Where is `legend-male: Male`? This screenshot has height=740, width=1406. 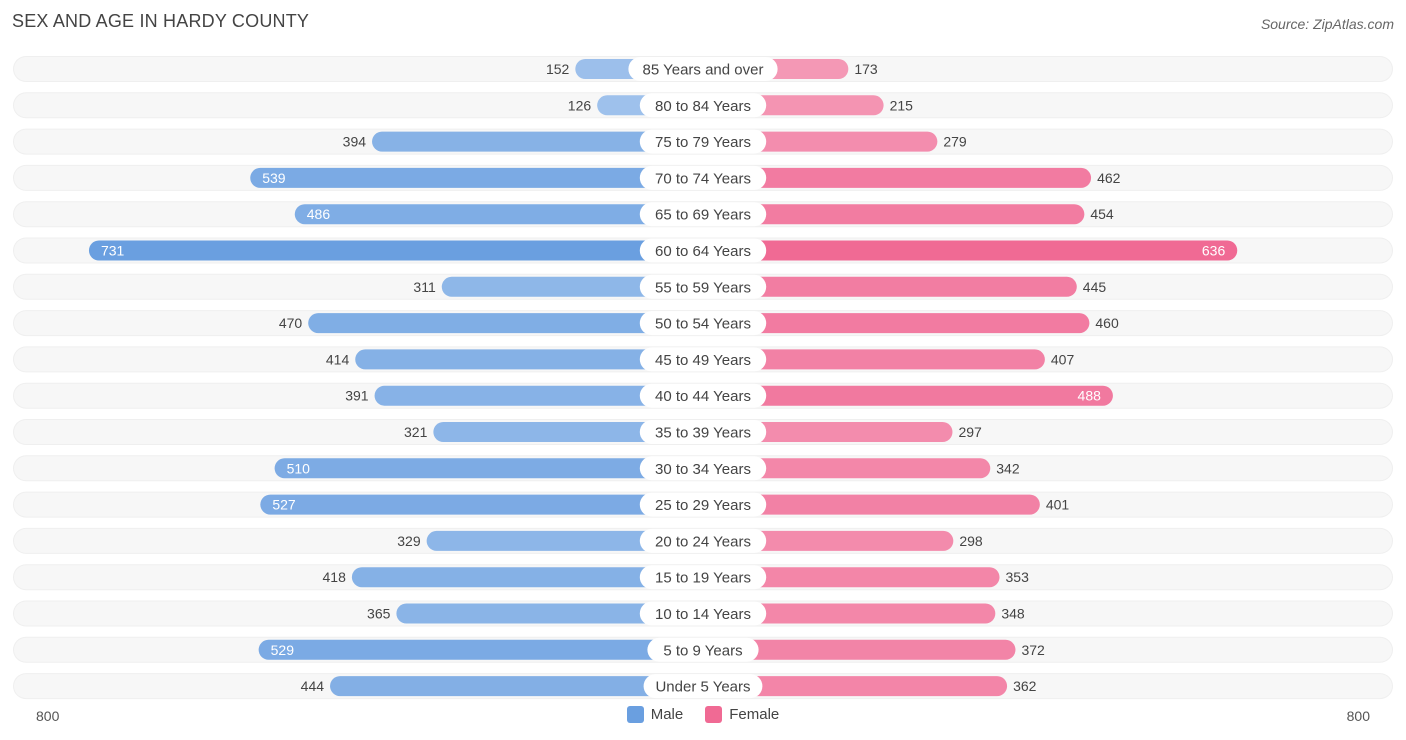 legend-male: Male is located at coordinates (655, 714).